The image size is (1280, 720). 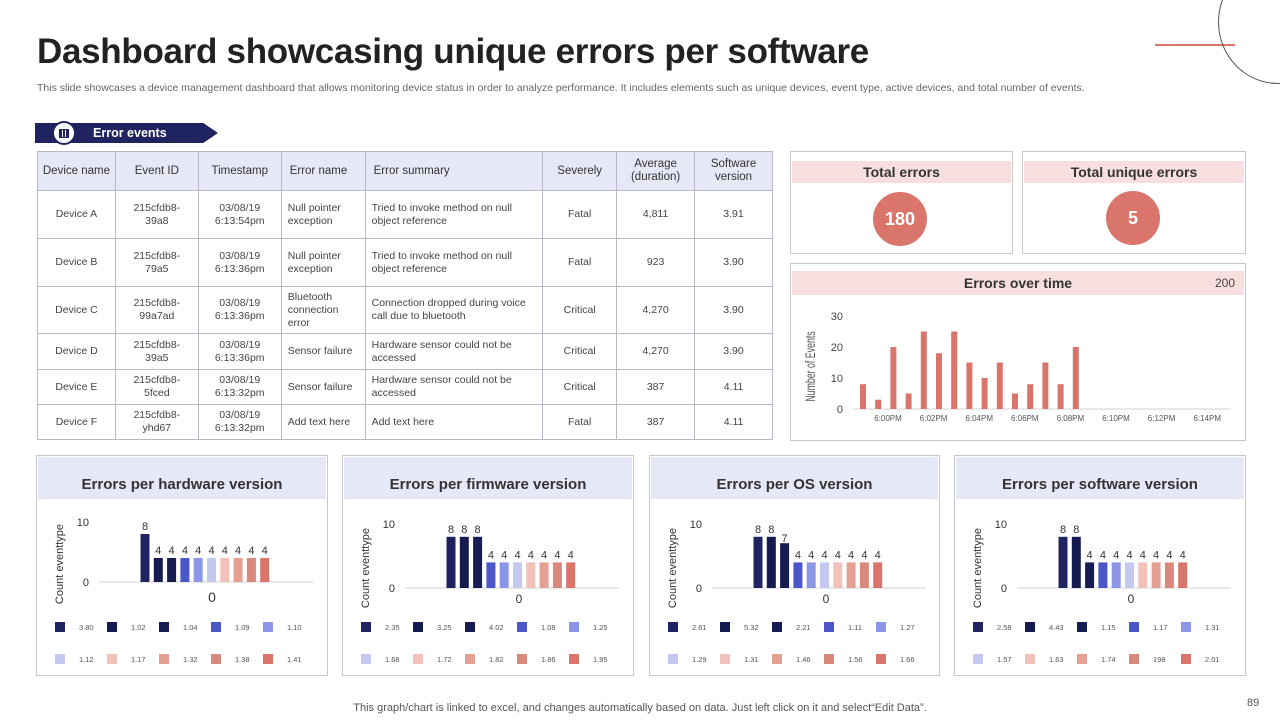 I want to click on legend-label: 2.61, so click(x=699, y=627).